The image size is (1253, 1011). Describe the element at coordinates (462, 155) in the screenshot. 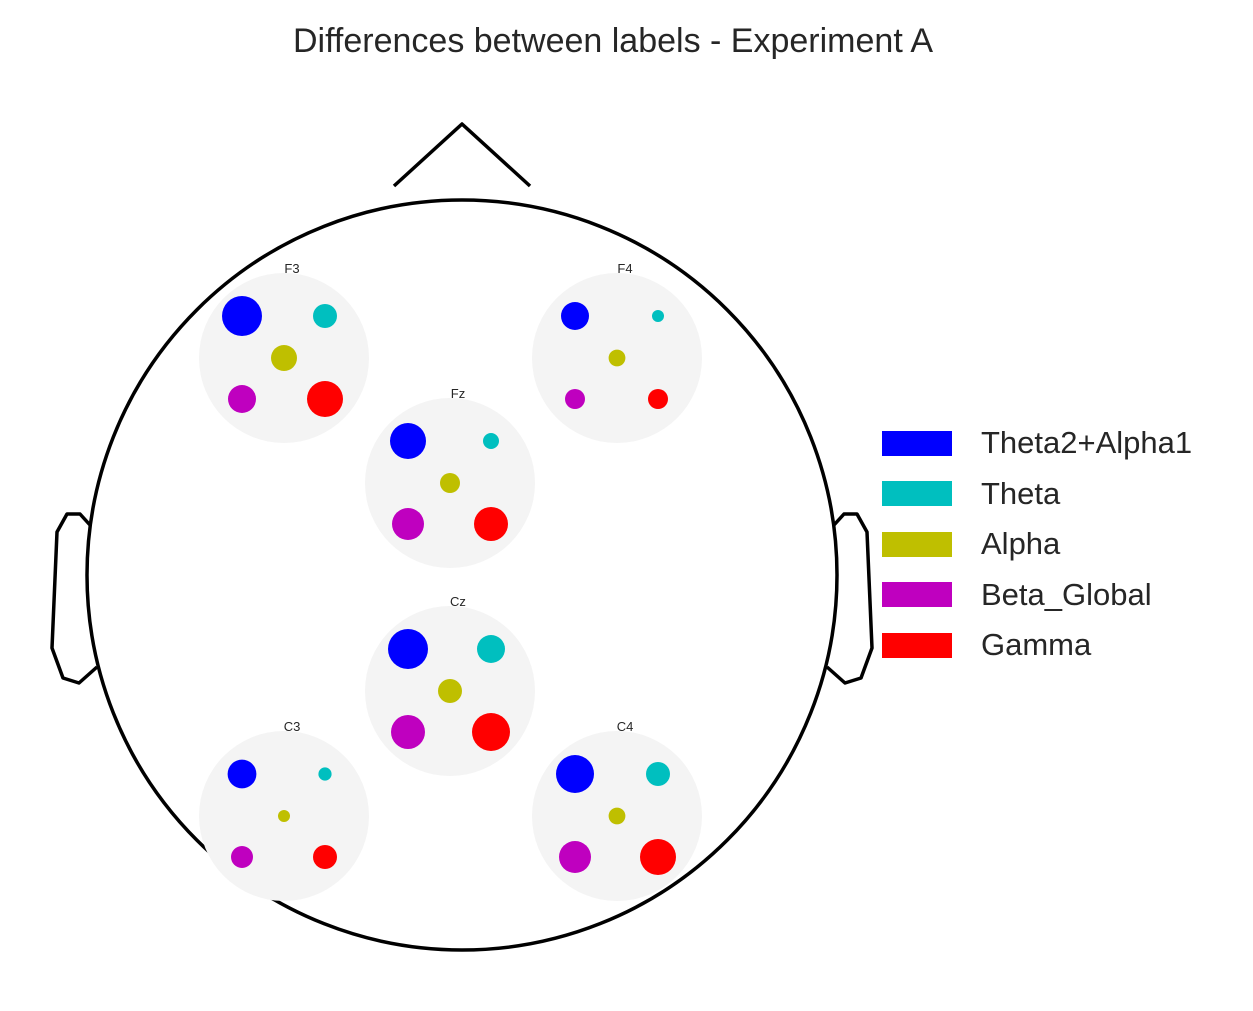

I see `nose-shape` at that location.